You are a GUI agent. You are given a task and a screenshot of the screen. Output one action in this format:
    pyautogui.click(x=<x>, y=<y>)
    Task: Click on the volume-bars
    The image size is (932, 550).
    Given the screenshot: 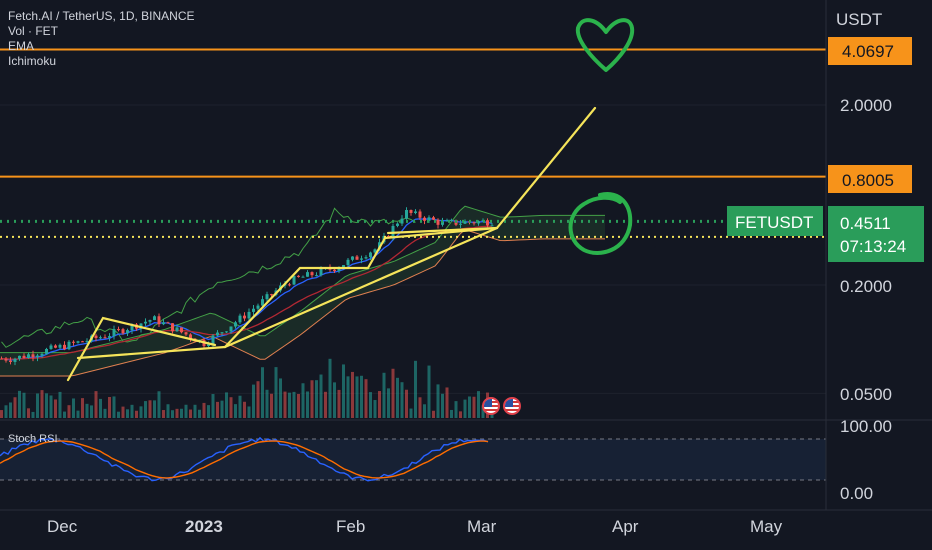 What is the action you would take?
    pyautogui.click(x=247, y=388)
    